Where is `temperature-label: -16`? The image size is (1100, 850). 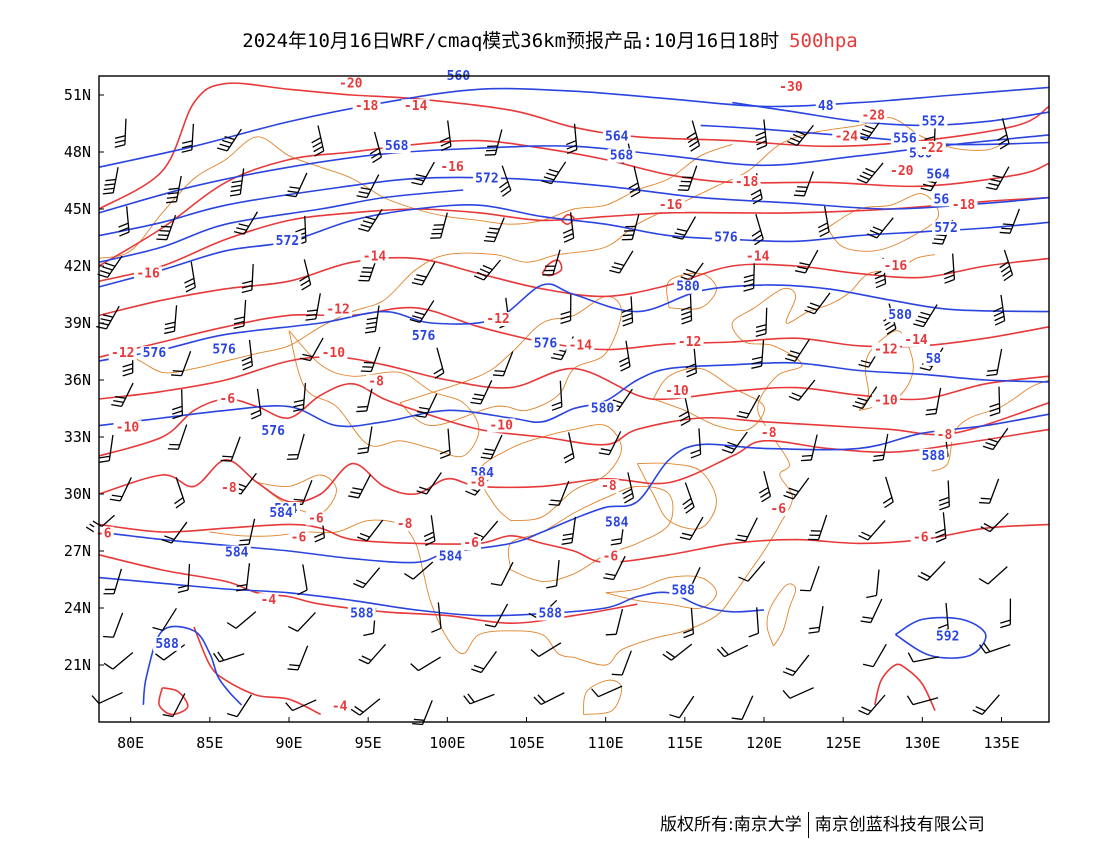
temperature-label: -16 is located at coordinates (452, 167).